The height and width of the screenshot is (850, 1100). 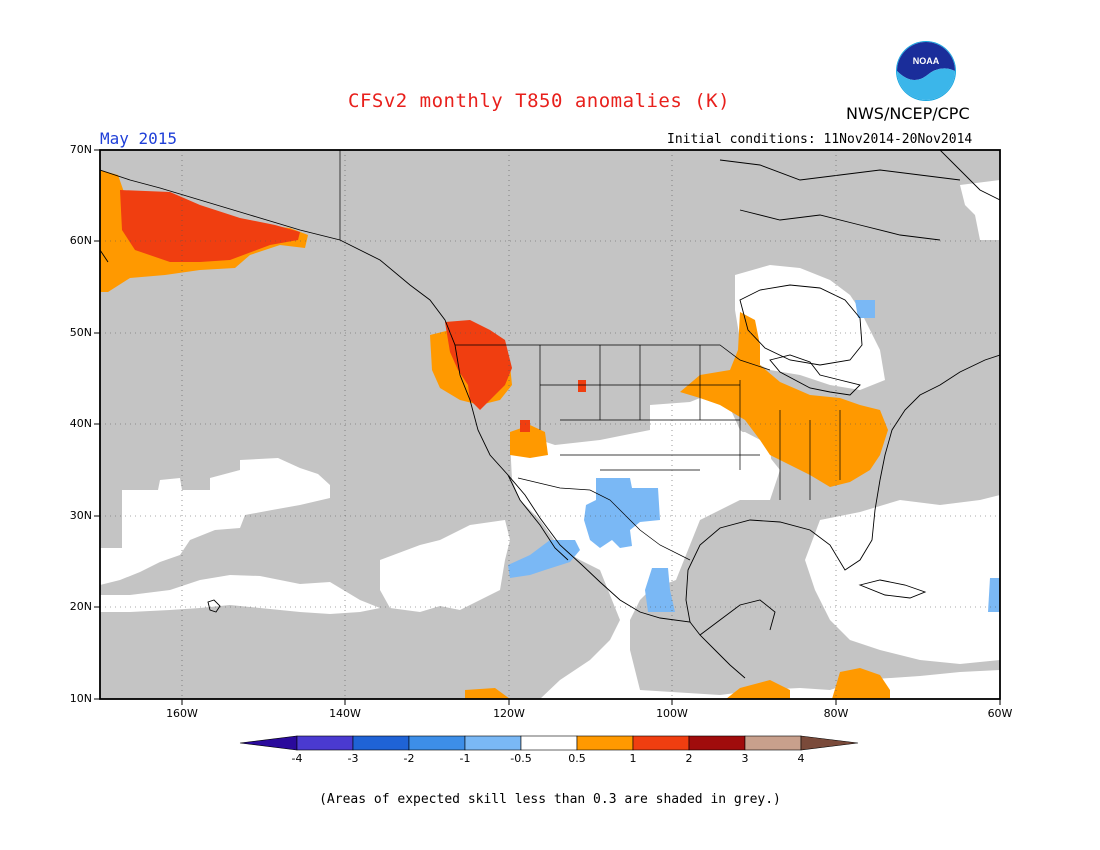 I want to click on lat-label-30: 30N, so click(x=80, y=515).